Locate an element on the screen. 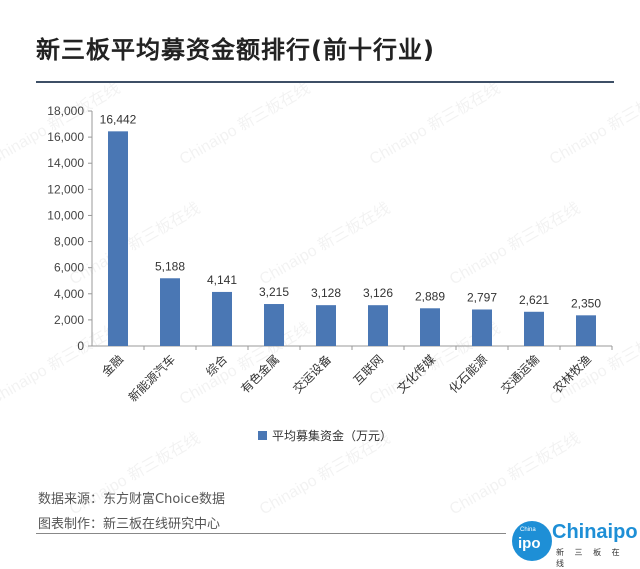 This screenshot has width=640, height=569. y-tick-label: 6,000 is located at coordinates (69, 268).